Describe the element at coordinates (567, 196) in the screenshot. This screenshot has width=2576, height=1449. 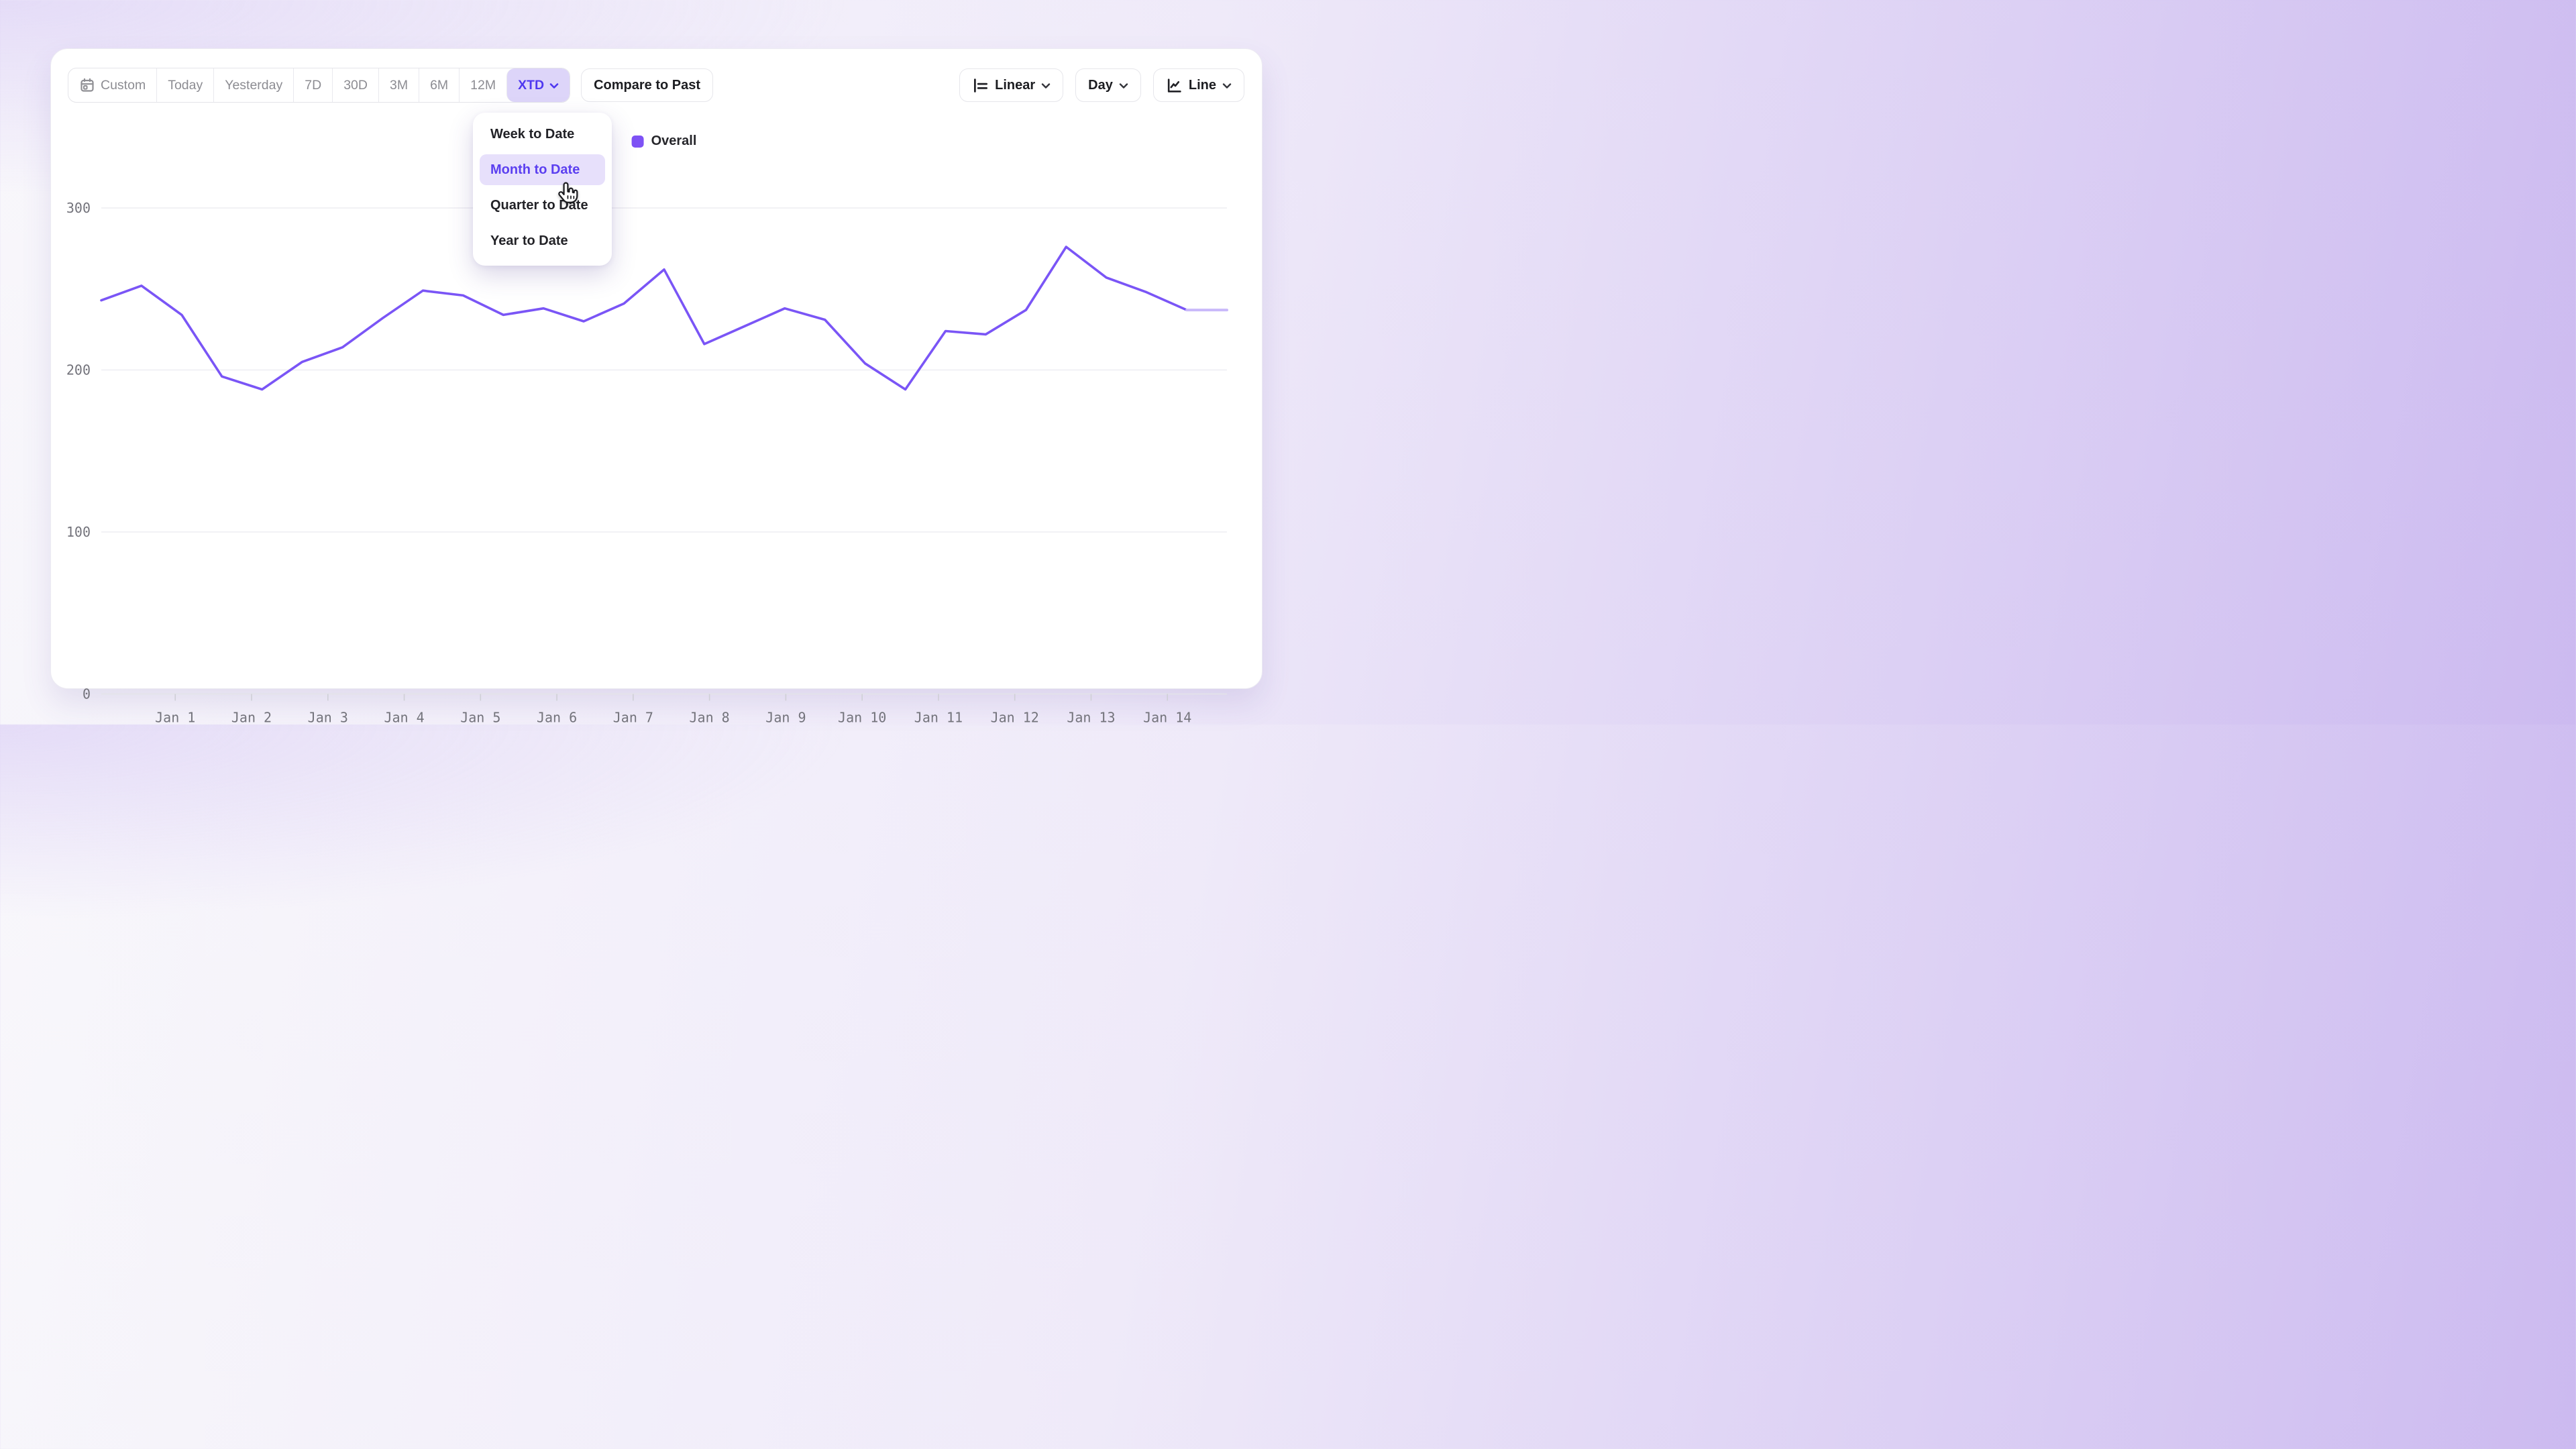
I see `cursor-pointer-icon` at that location.